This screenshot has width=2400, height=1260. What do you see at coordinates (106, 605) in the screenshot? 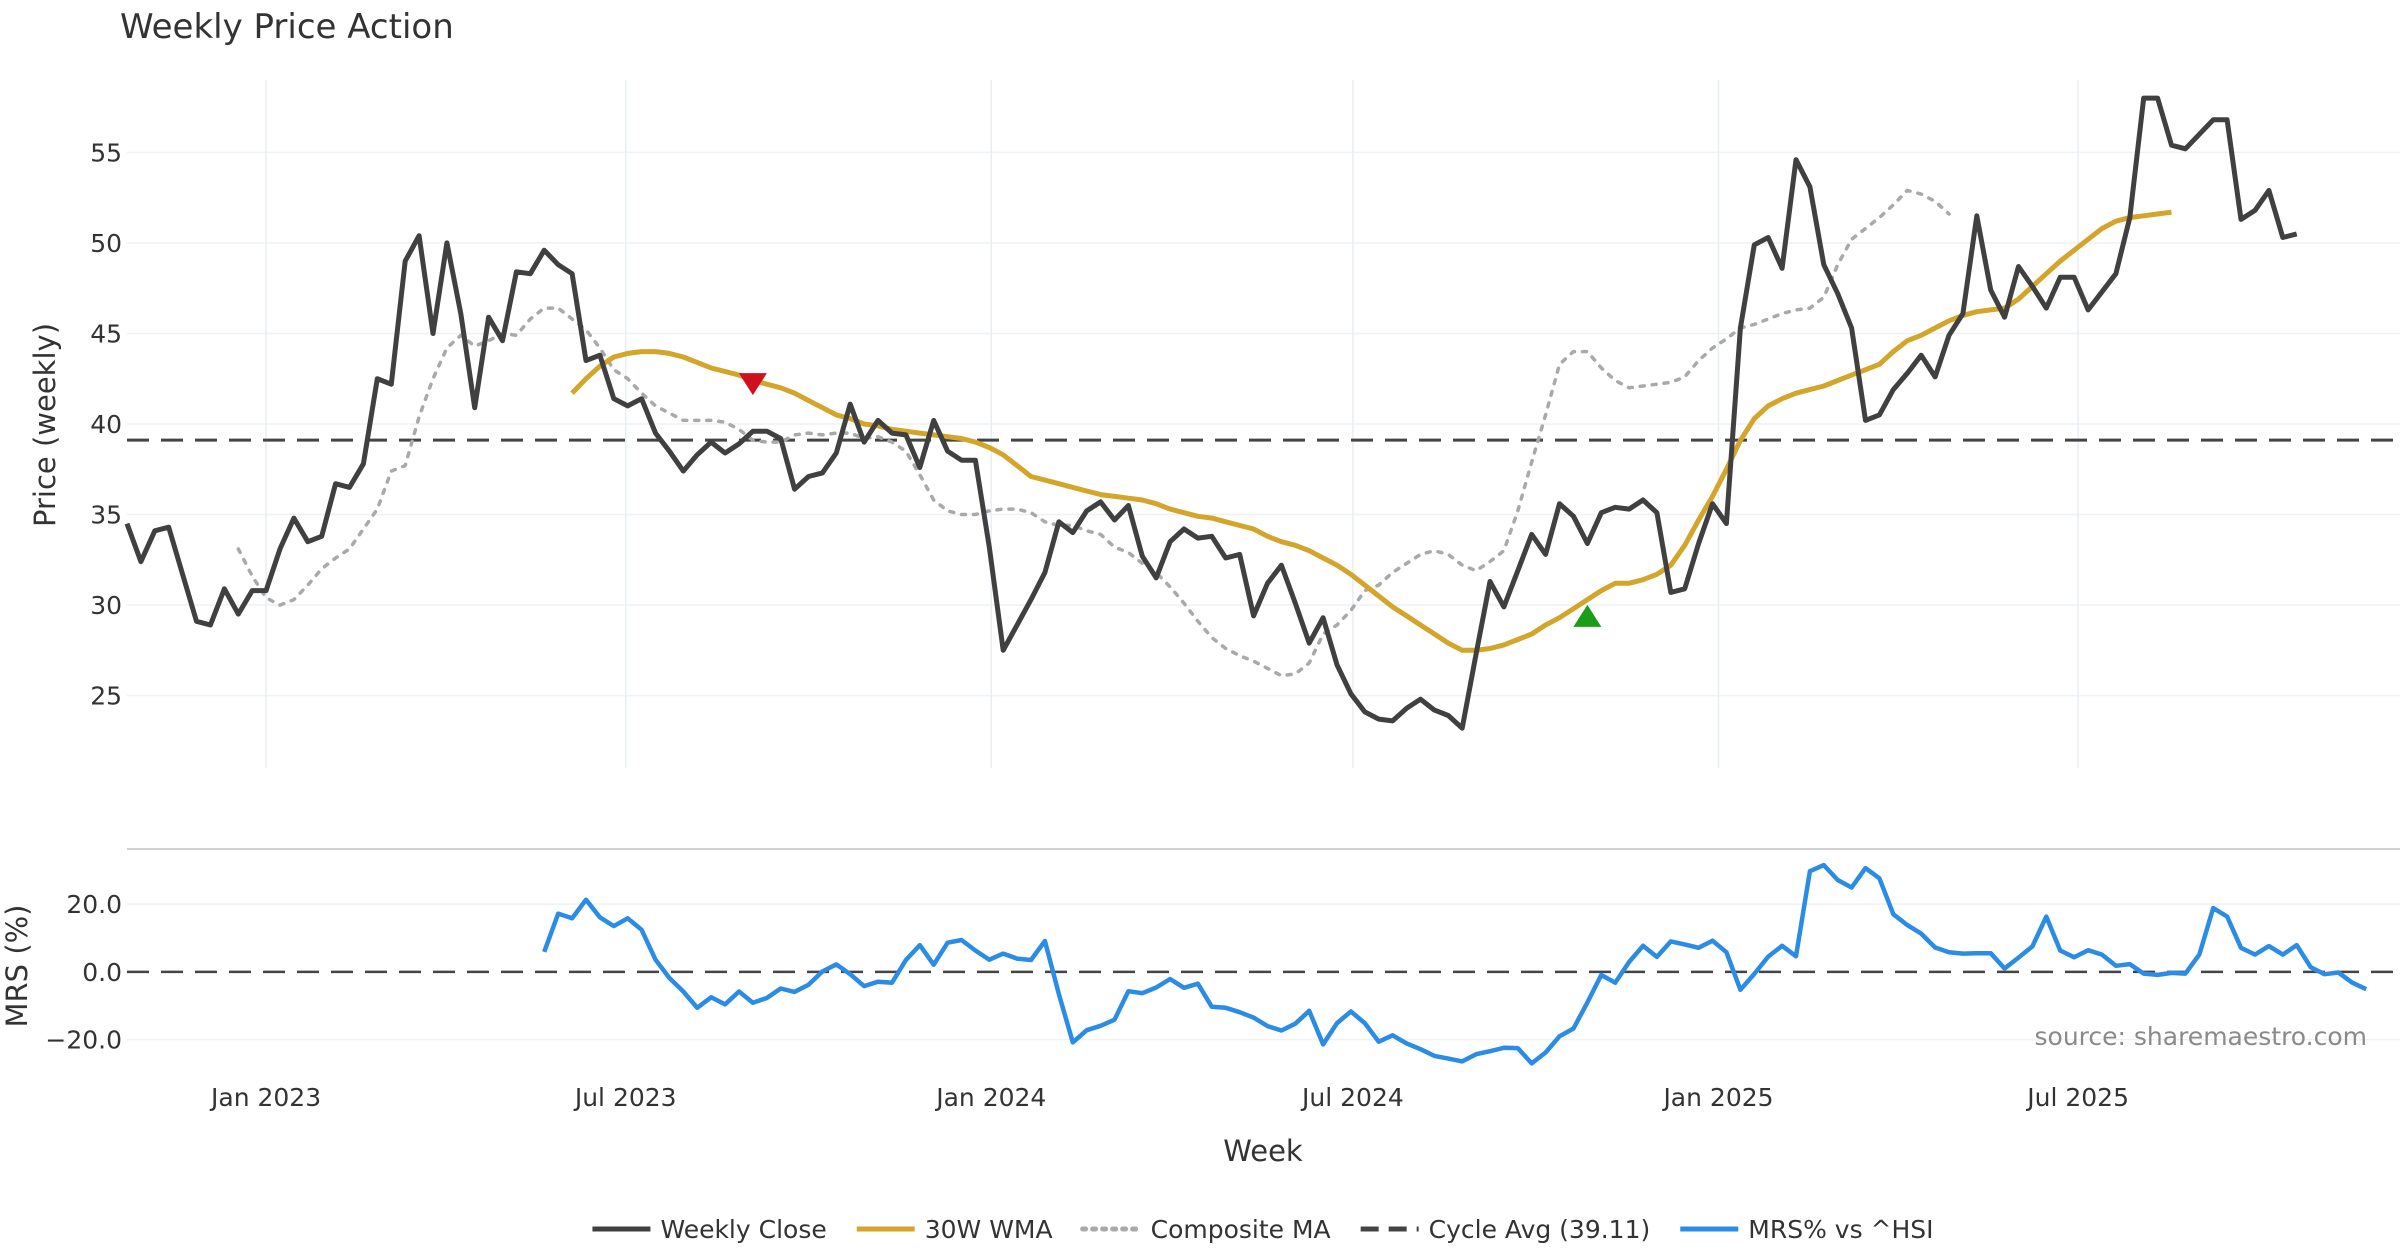
I see `price-y-tick-label: 30` at bounding box center [106, 605].